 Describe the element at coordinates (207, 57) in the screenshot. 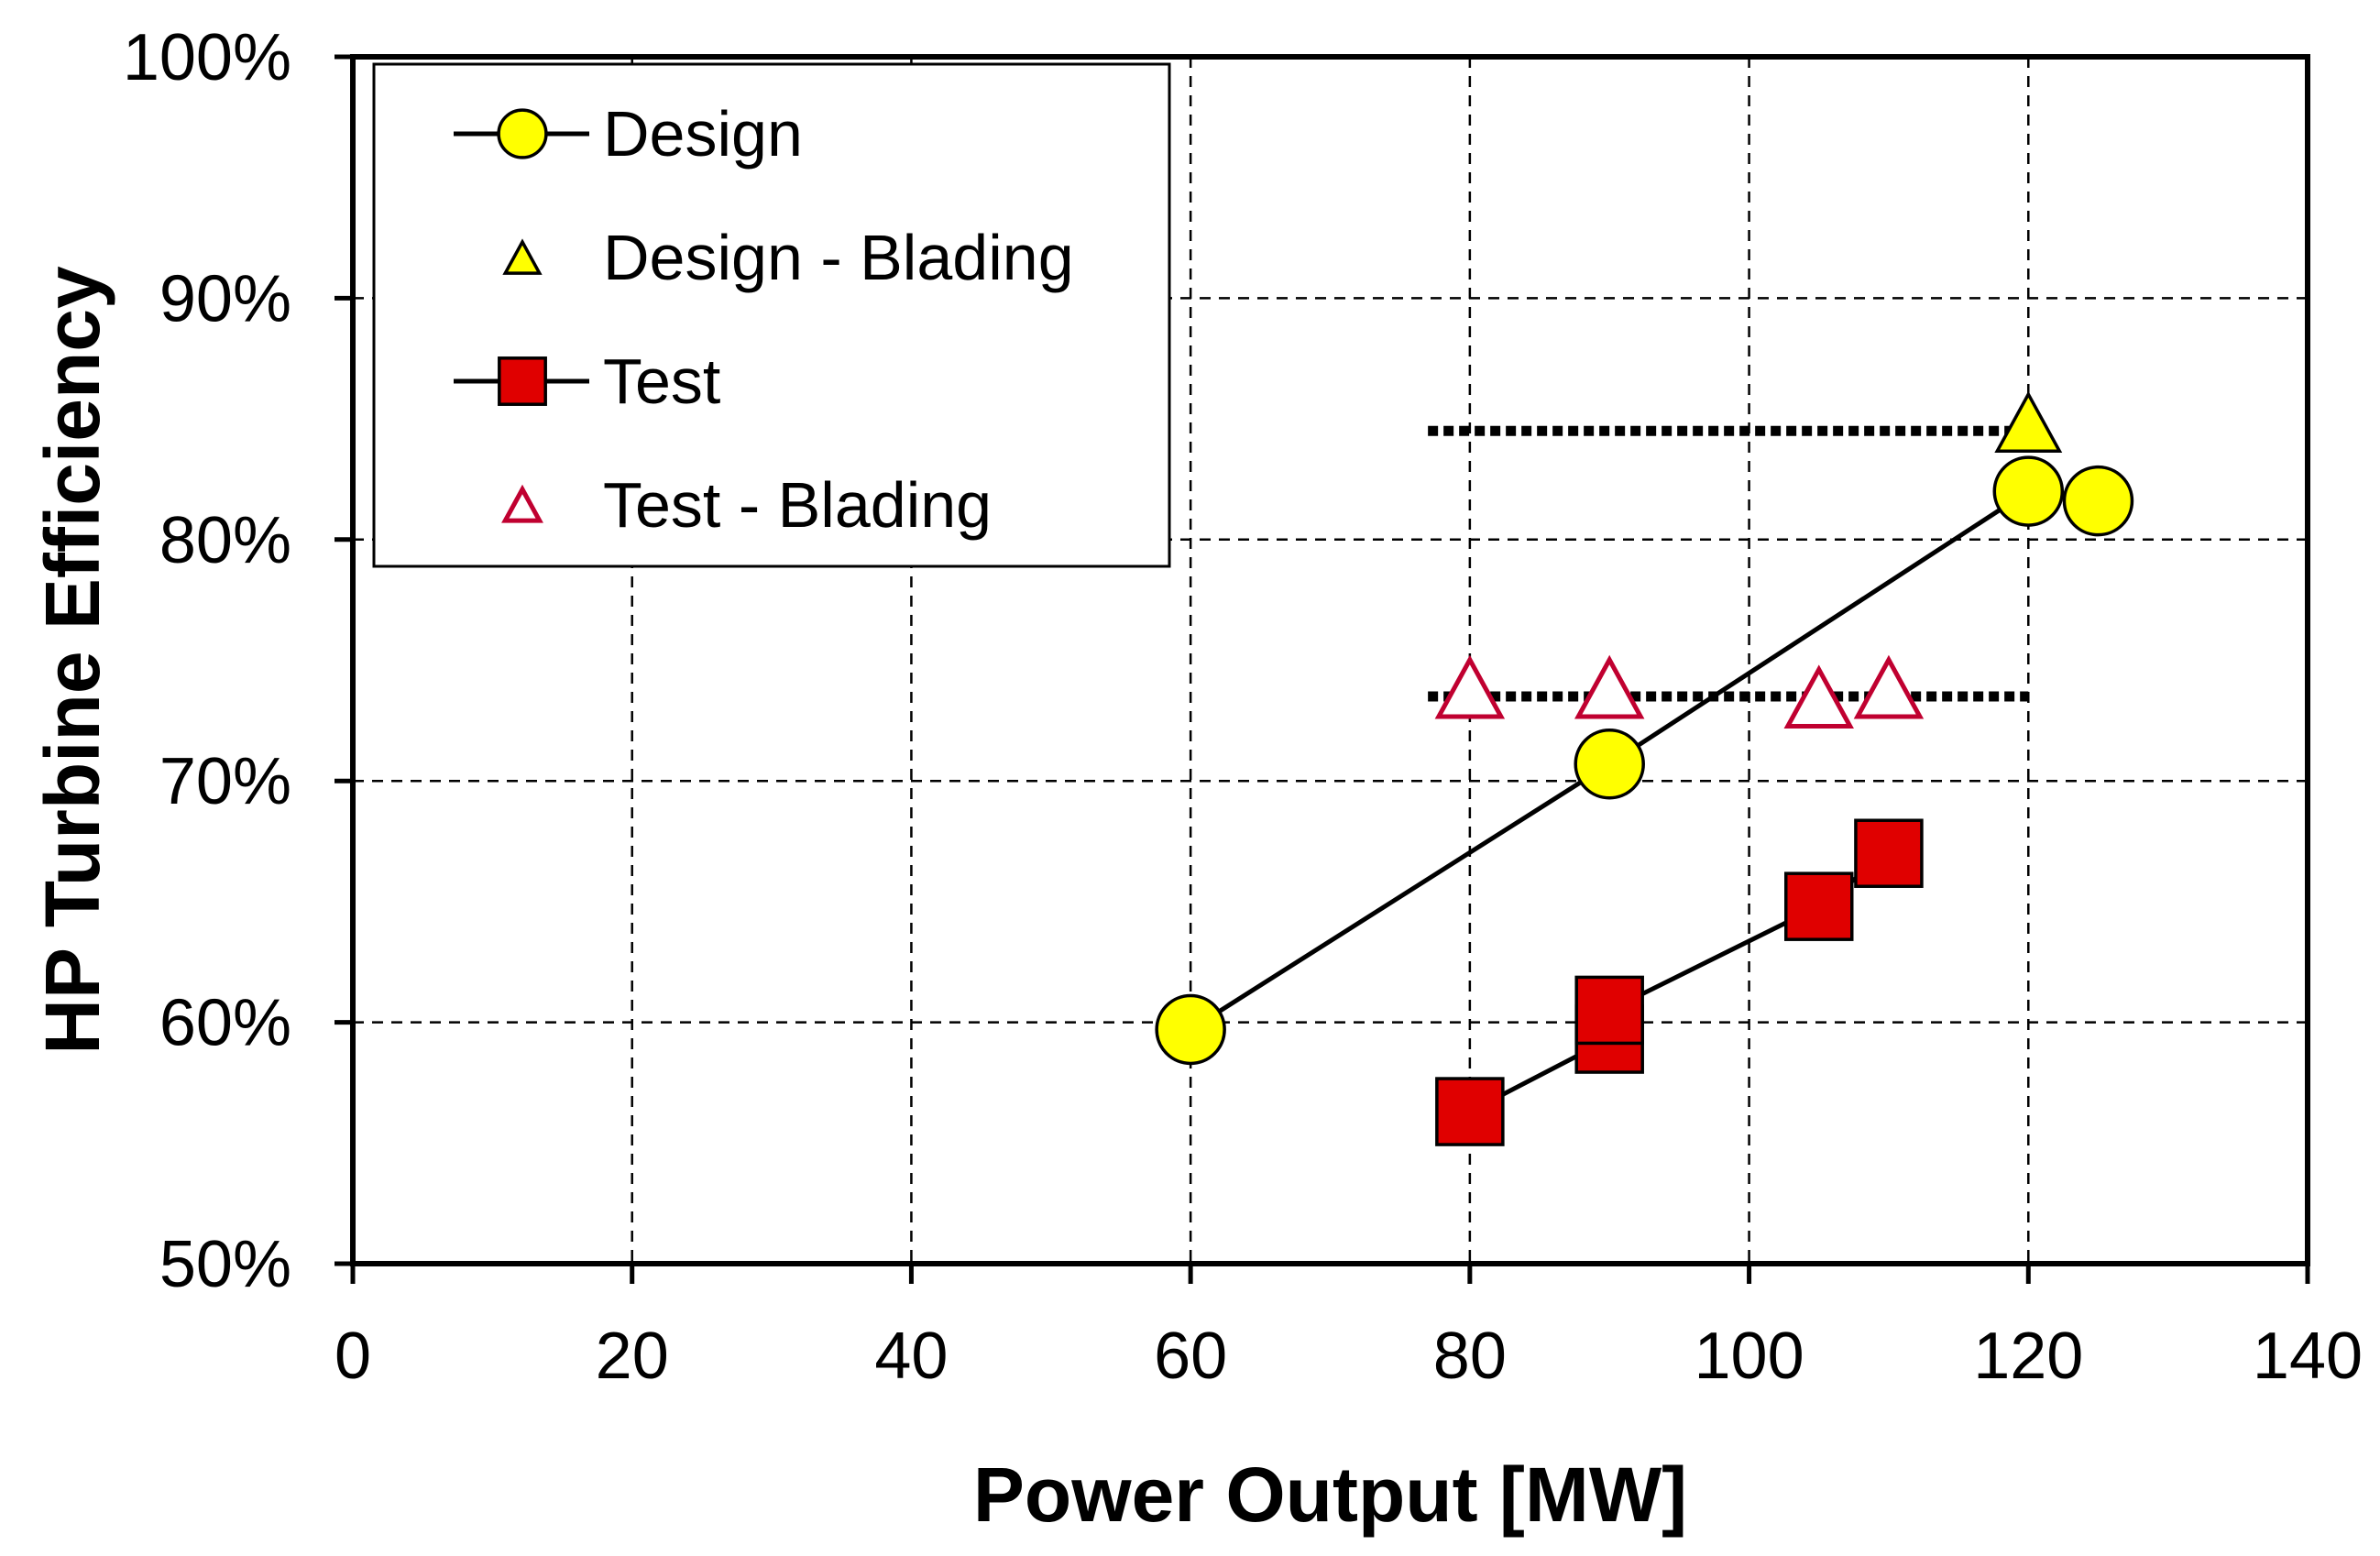

I see `y-tick-label: 100%` at that location.